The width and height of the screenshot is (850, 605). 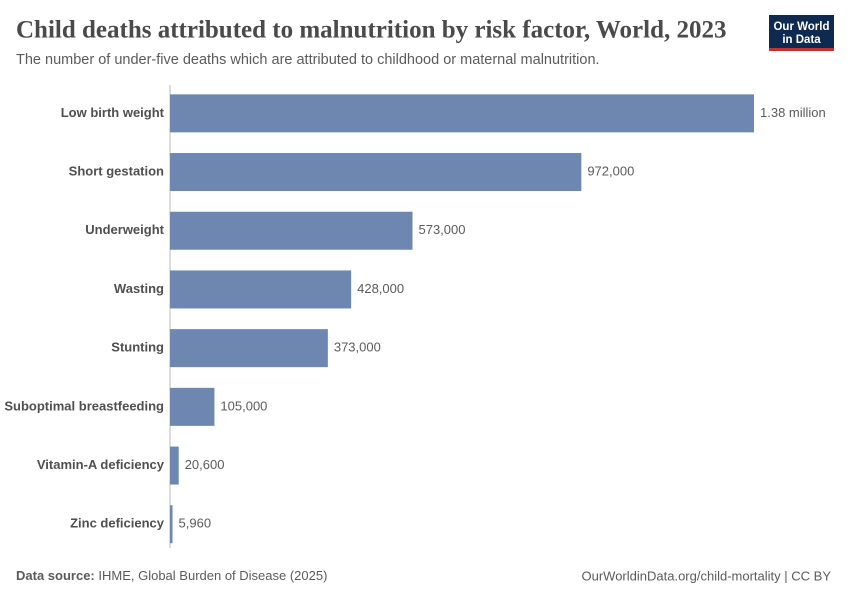 What do you see at coordinates (137, 347) in the screenshot?
I see `category-label: Stunting` at bounding box center [137, 347].